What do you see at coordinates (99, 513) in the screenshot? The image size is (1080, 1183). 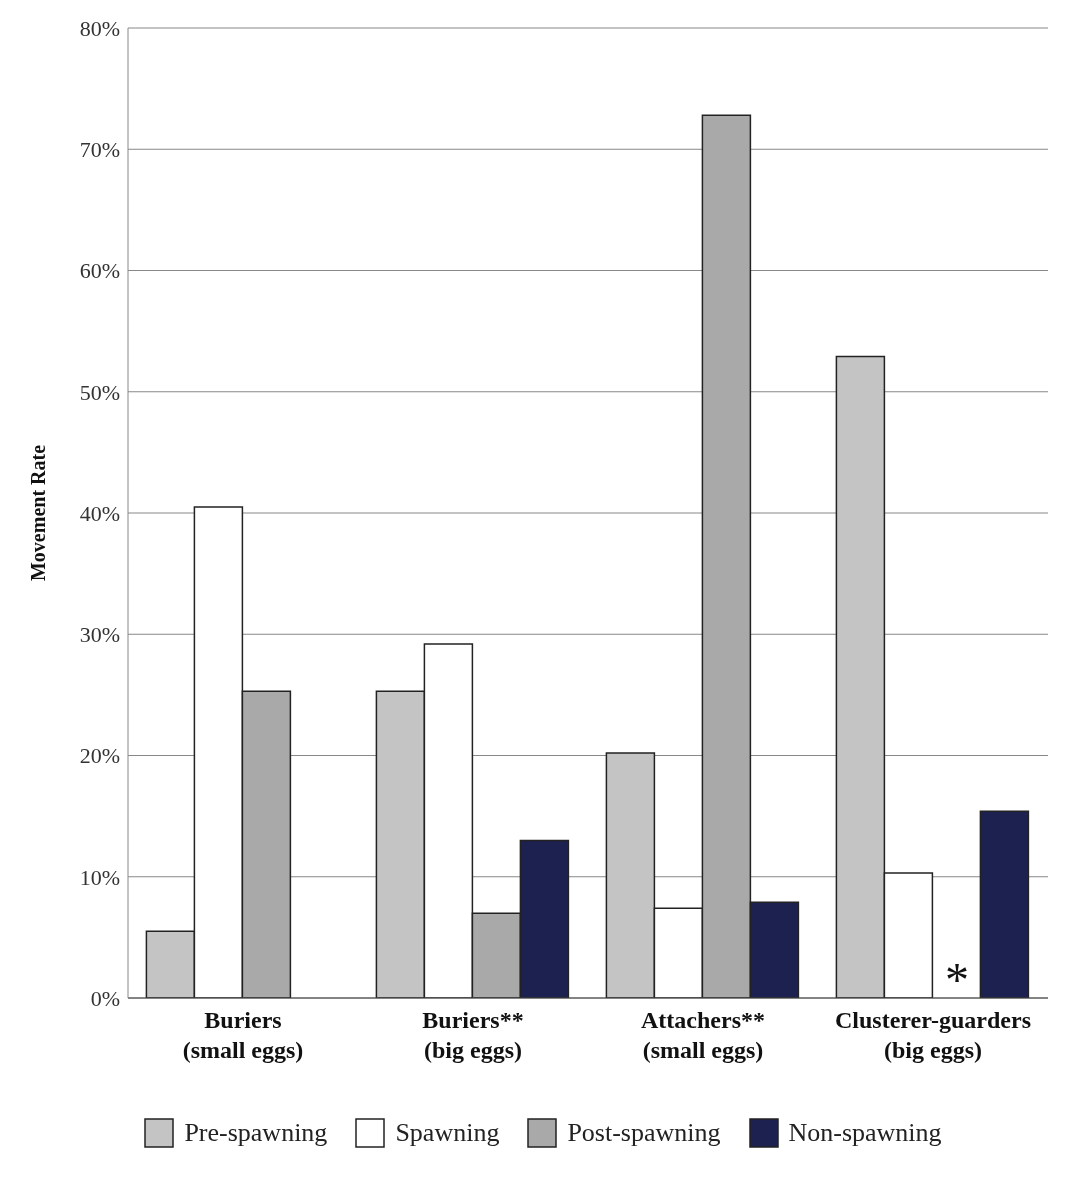 I see `y-tick-label: 40%` at bounding box center [99, 513].